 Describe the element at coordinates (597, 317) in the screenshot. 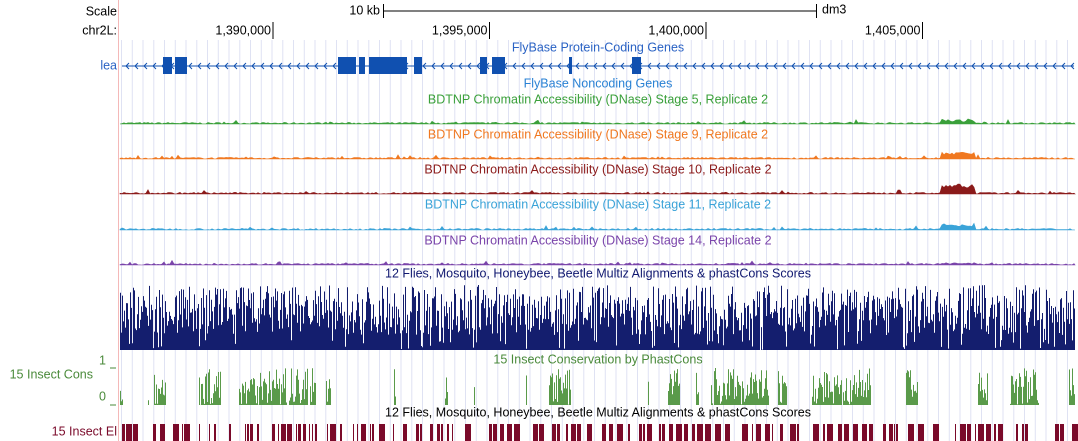

I see `multiz-signal` at that location.